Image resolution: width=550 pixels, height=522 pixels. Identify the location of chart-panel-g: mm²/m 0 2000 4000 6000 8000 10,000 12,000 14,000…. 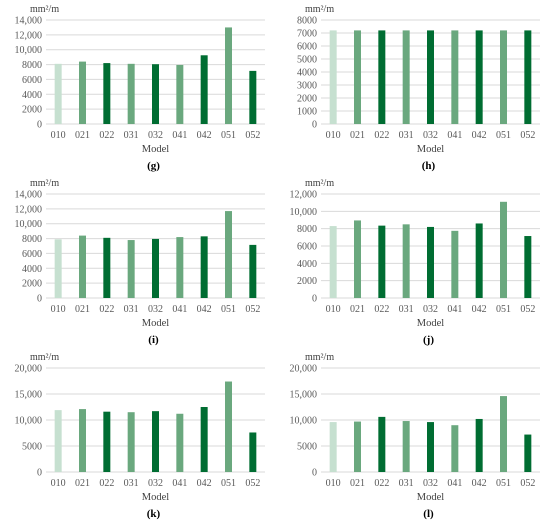
(140, 88).